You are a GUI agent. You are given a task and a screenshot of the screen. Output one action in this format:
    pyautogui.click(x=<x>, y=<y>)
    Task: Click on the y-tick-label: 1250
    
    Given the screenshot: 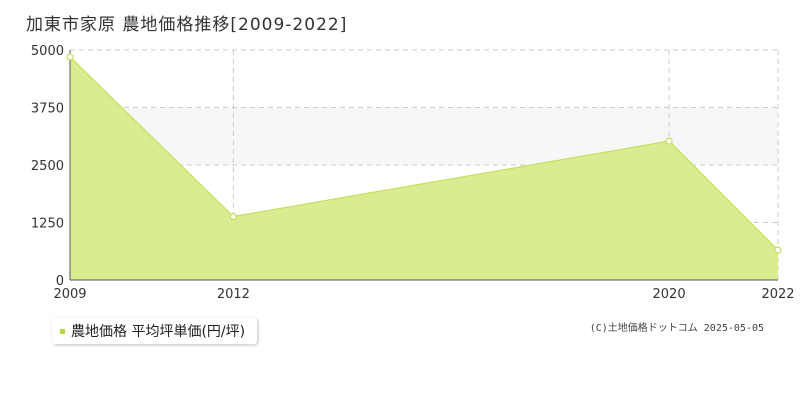 What is the action you would take?
    pyautogui.click(x=47, y=224)
    